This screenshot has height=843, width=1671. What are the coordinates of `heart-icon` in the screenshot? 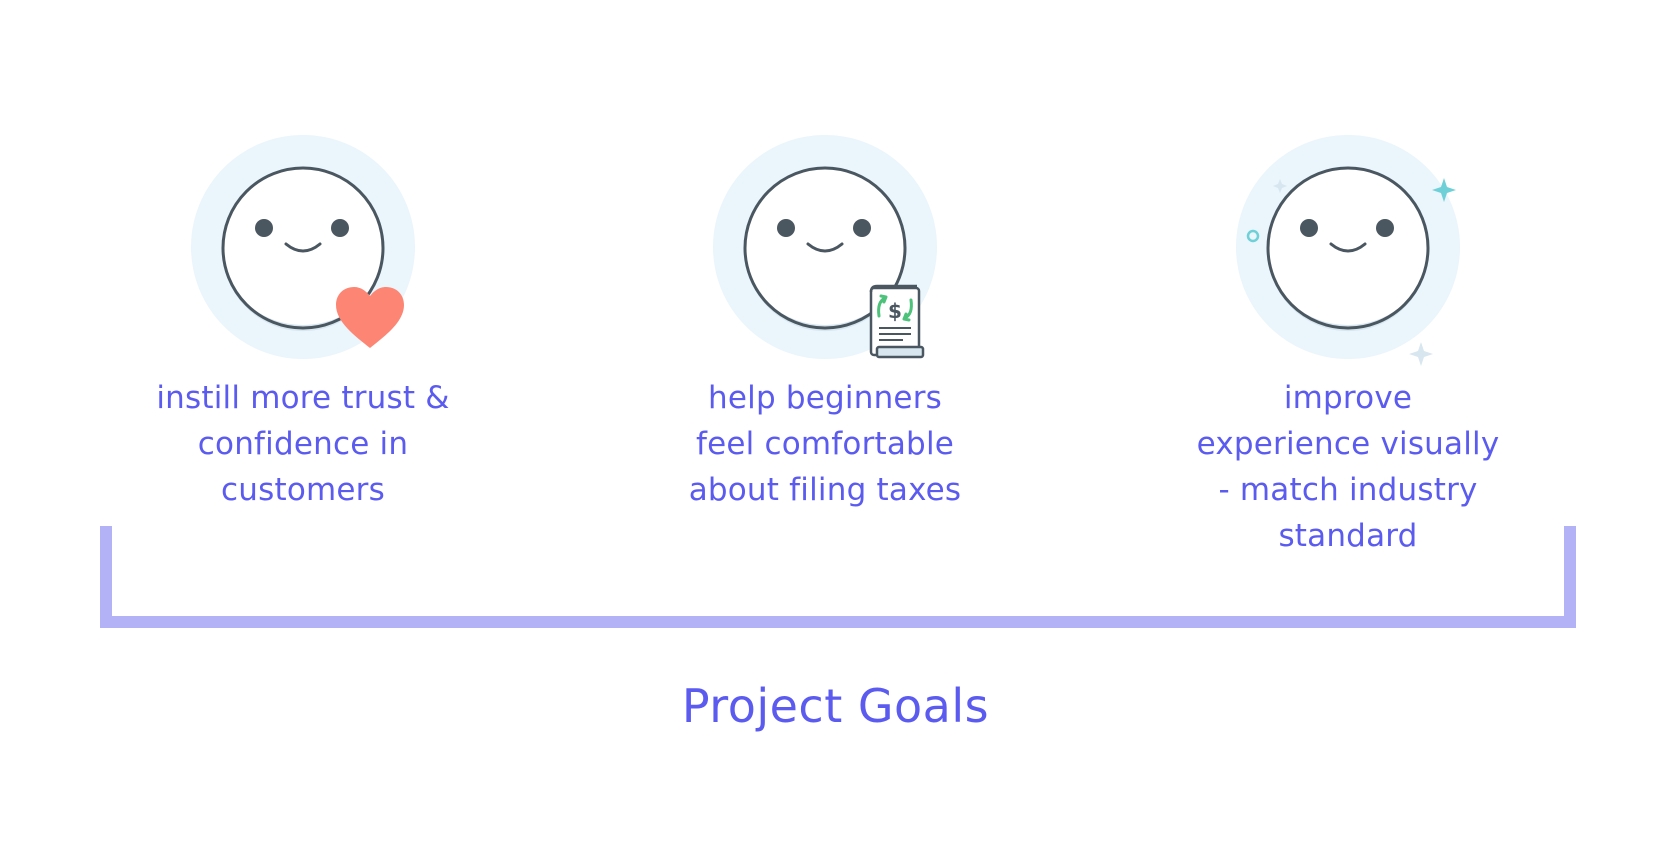 It's located at (370, 317).